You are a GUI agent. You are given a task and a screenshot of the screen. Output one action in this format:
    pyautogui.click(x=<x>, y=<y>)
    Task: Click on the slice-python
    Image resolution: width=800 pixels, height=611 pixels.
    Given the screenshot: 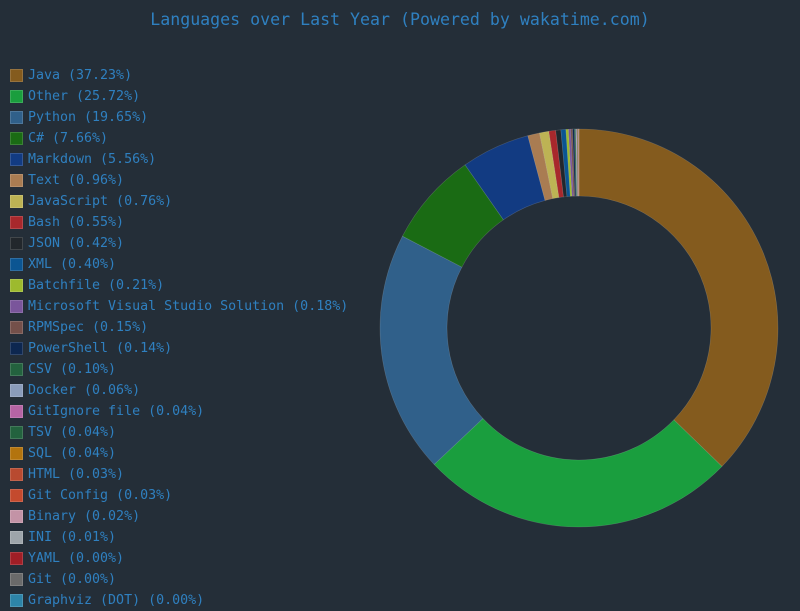 What is the action you would take?
    pyautogui.click(x=431, y=350)
    